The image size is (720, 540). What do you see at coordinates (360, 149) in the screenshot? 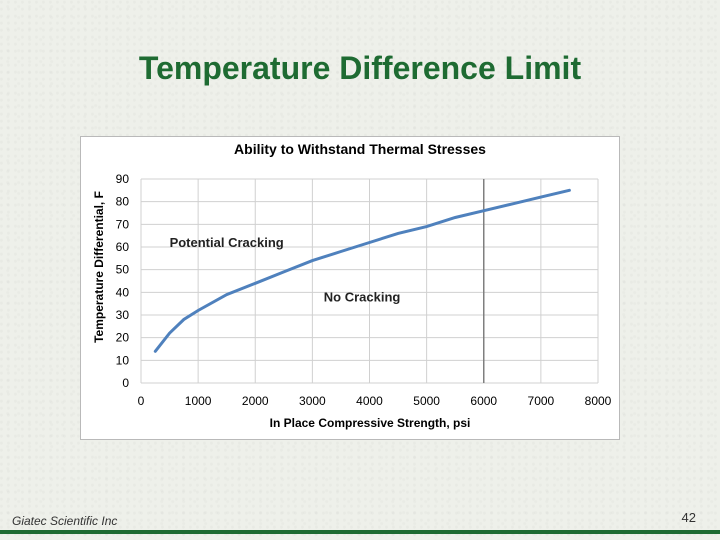
I see `chart-title: Ability to Withstand Thermal Stresses` at bounding box center [360, 149].